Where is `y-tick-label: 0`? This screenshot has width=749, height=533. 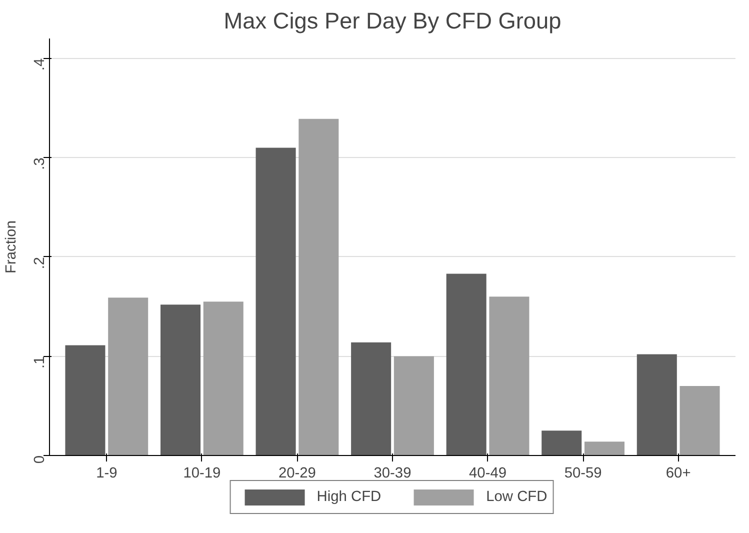
y-tick-label: 0 is located at coordinates (40, 459).